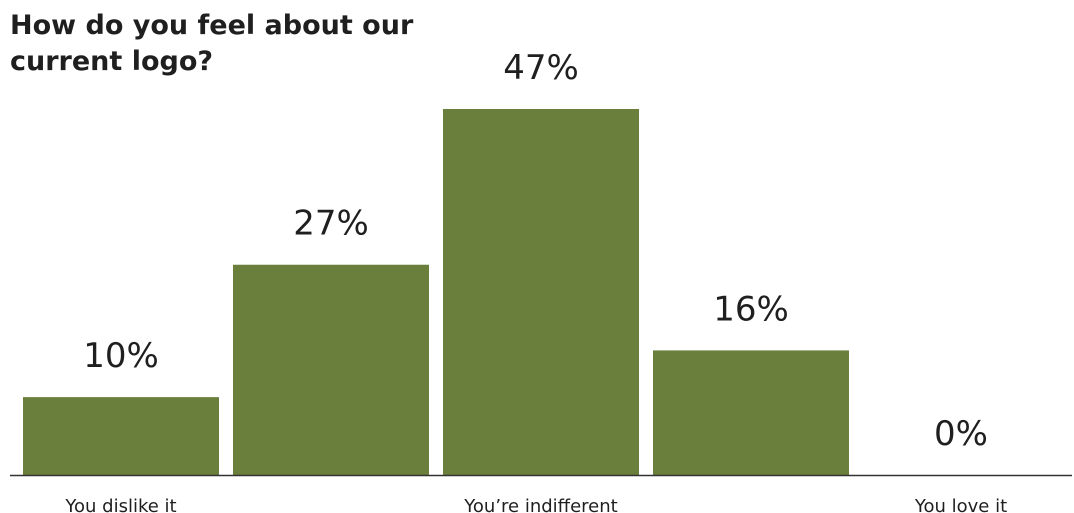 The height and width of the screenshot is (513, 1074). Describe the element at coordinates (751, 309) in the screenshot. I see `value-label-4: 16%` at that location.